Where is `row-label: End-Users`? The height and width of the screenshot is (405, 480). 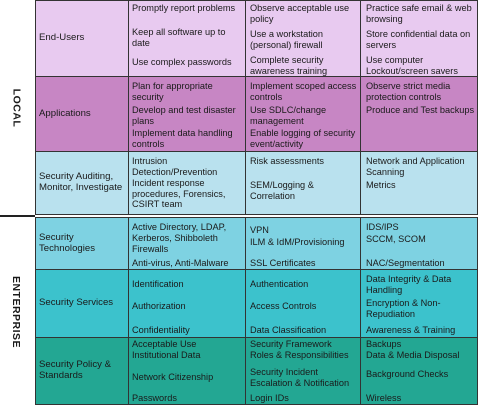 row-label: End-Users is located at coordinates (82, 38).